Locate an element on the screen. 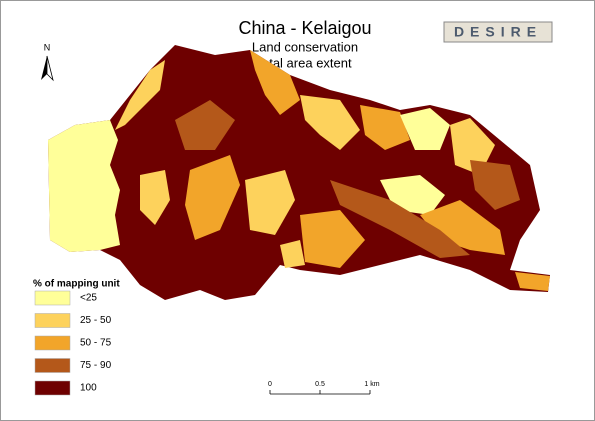  logo-text: DESIRE is located at coordinates (498, 32).